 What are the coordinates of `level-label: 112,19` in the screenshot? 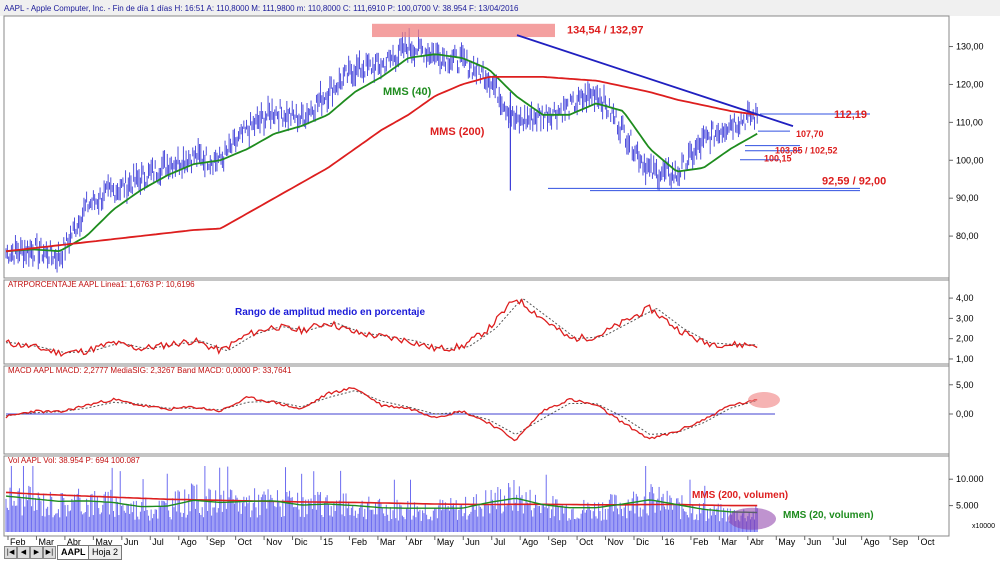 It's located at (850, 115).